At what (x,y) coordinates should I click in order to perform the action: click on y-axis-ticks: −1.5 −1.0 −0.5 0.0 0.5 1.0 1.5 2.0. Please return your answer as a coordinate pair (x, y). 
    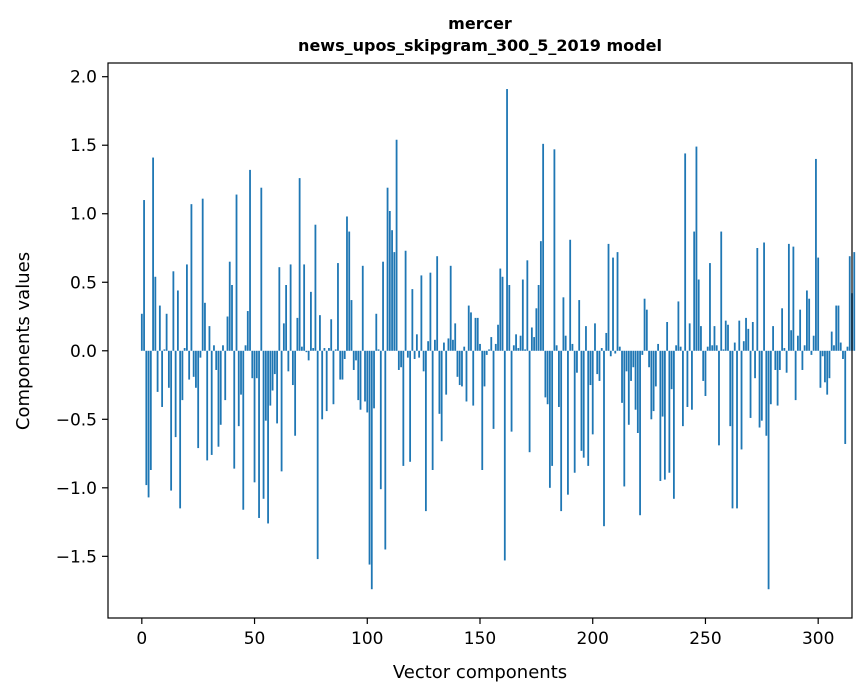
    Looking at the image, I should click on (82, 317).